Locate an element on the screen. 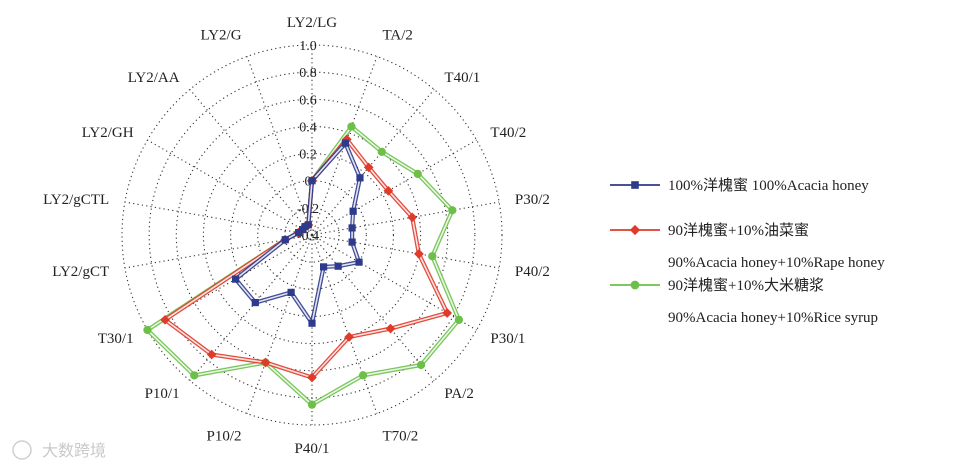  radial-tick-label: 0.6 is located at coordinates (308, 100).